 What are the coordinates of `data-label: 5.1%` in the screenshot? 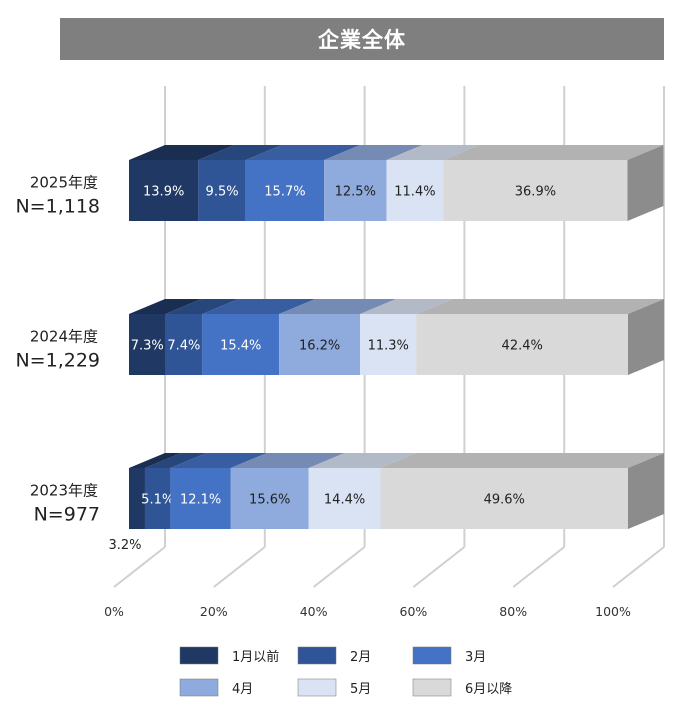 It's located at (157, 500).